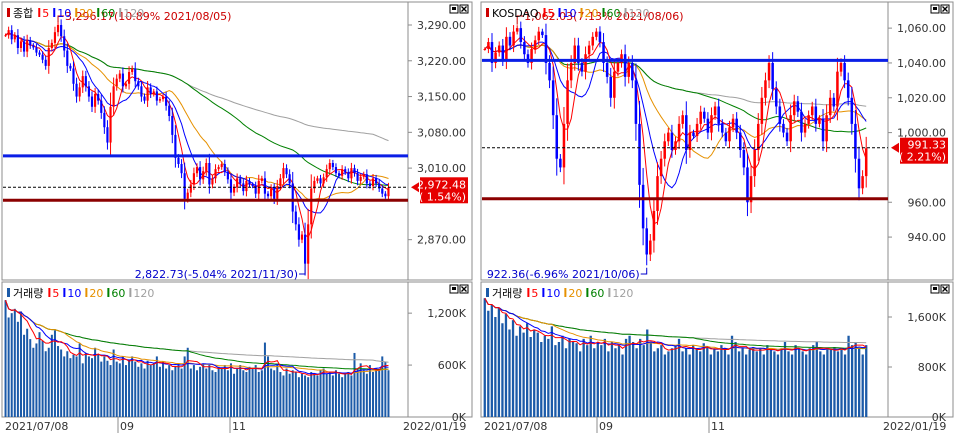  I want to click on kospi-volume-ytick-label: 600K, so click(452, 365).